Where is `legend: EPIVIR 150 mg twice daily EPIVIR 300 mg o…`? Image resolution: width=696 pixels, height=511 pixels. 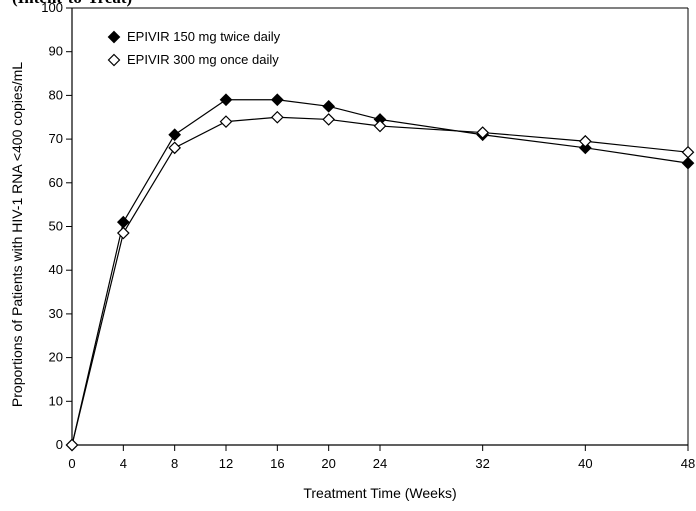
legend: EPIVIR 150 mg twice daily EPIVIR 300 mg o… is located at coordinates (194, 48).